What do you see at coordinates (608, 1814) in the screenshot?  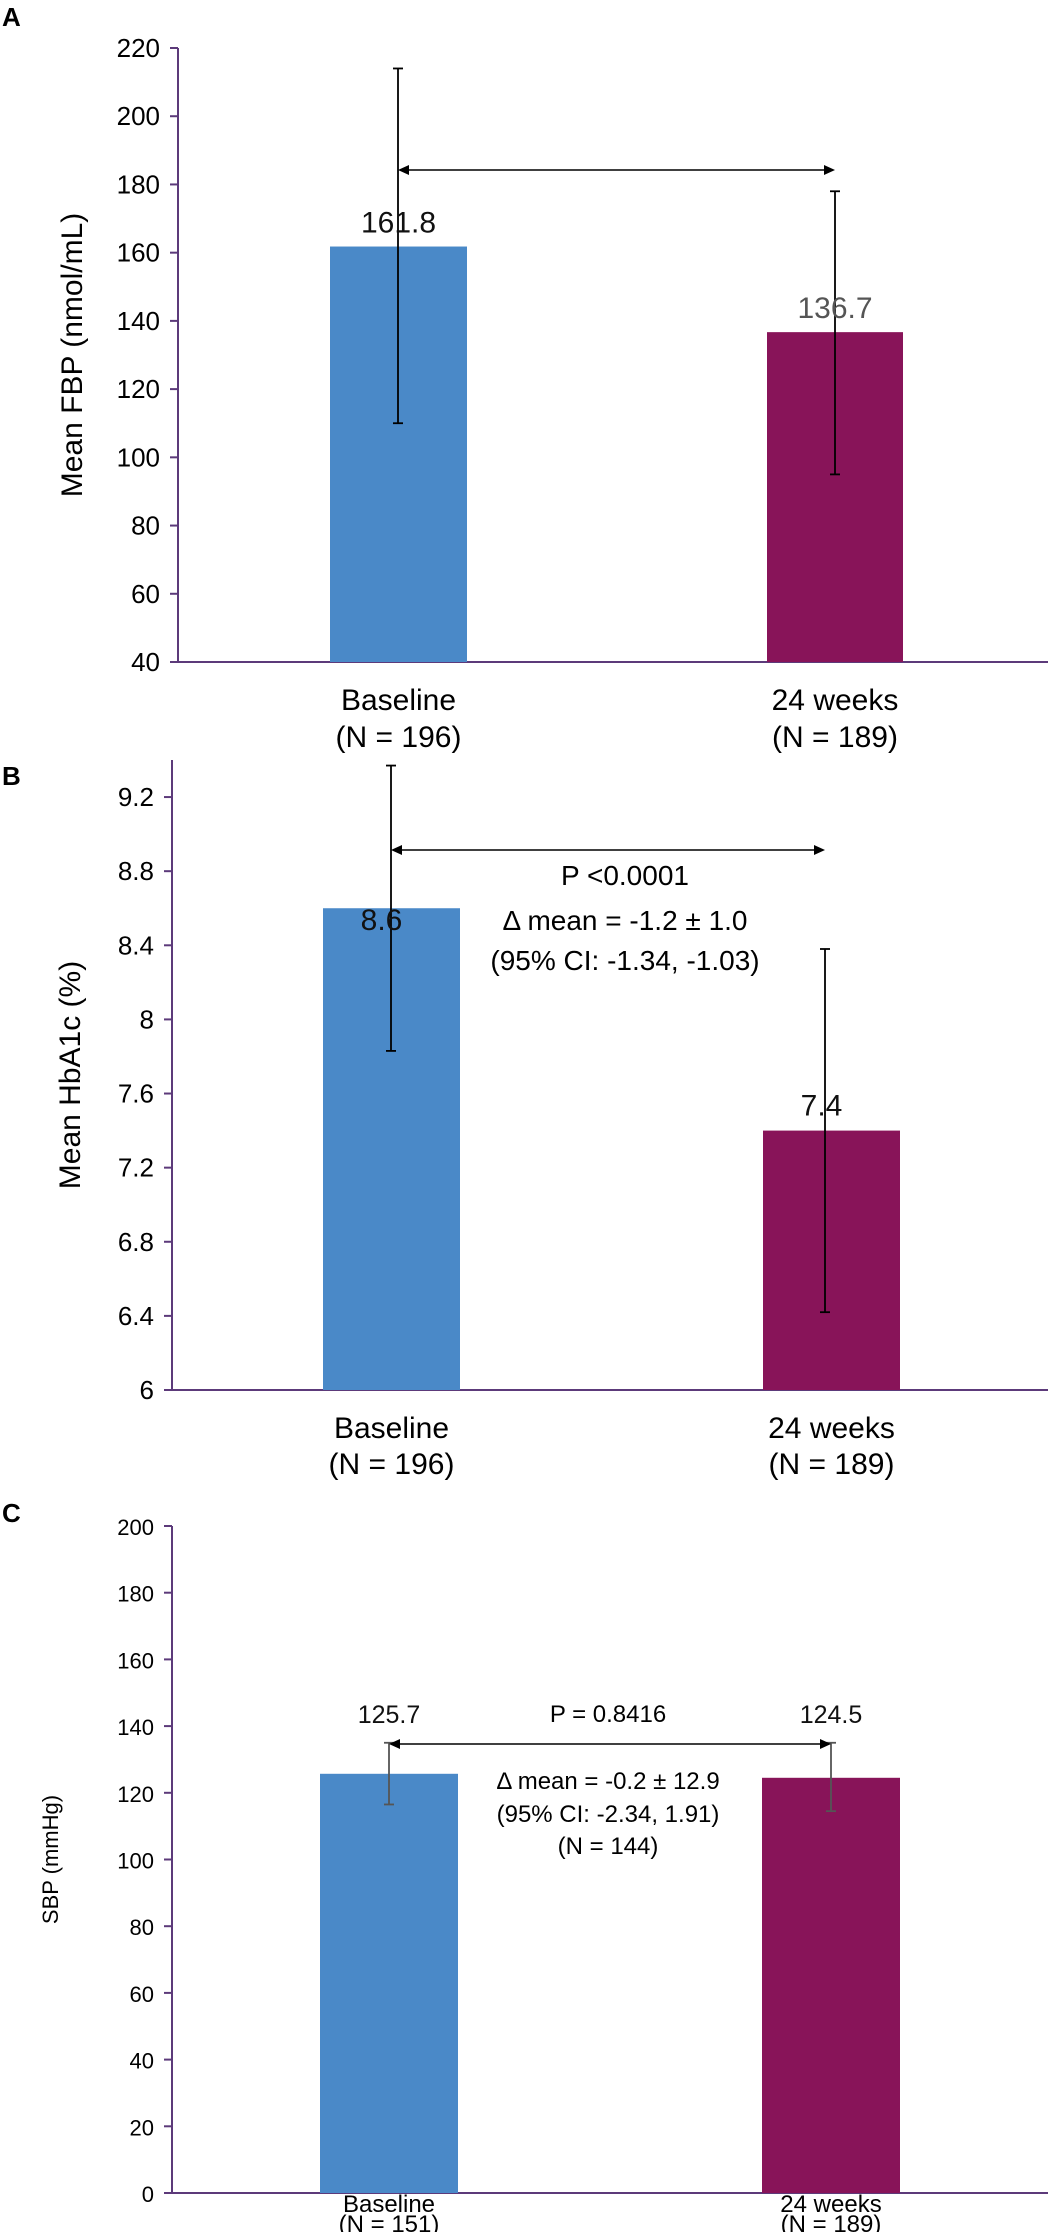 I see `annotation-text: (95% CI: -2.34, 1.91)` at bounding box center [608, 1814].